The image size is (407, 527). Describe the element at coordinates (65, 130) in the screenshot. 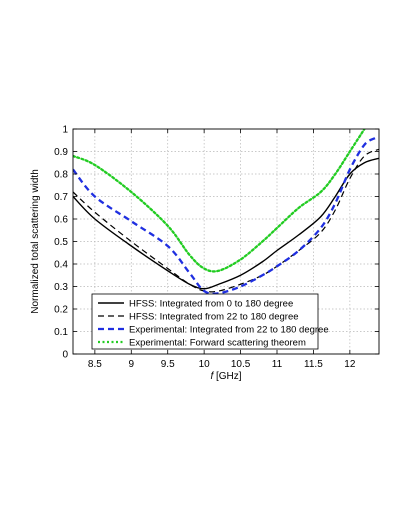

I see `y-tick-label: 1` at that location.